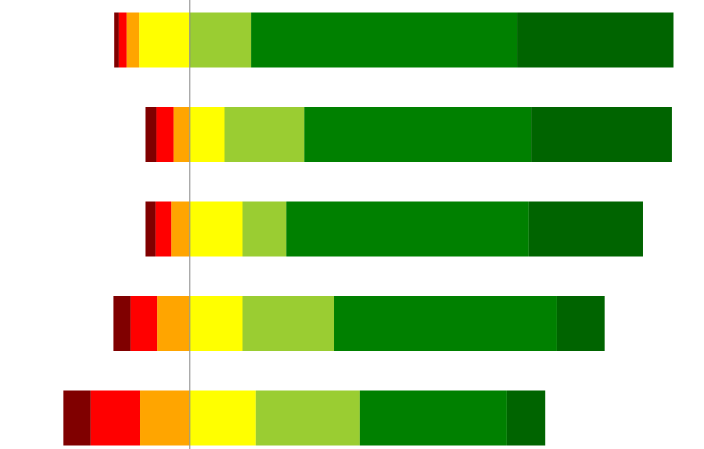  I want to click on bar-segment-row2-series4, so click(207, 134).